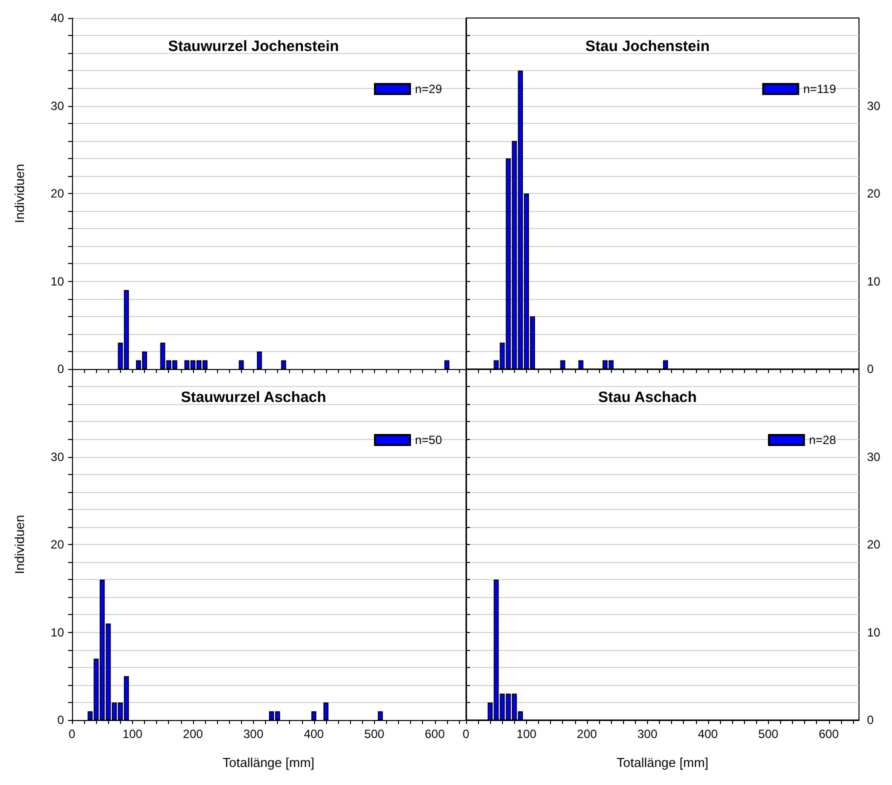  What do you see at coordinates (253, 397) in the screenshot?
I see `text: Stauwurzel Aschach` at bounding box center [253, 397].